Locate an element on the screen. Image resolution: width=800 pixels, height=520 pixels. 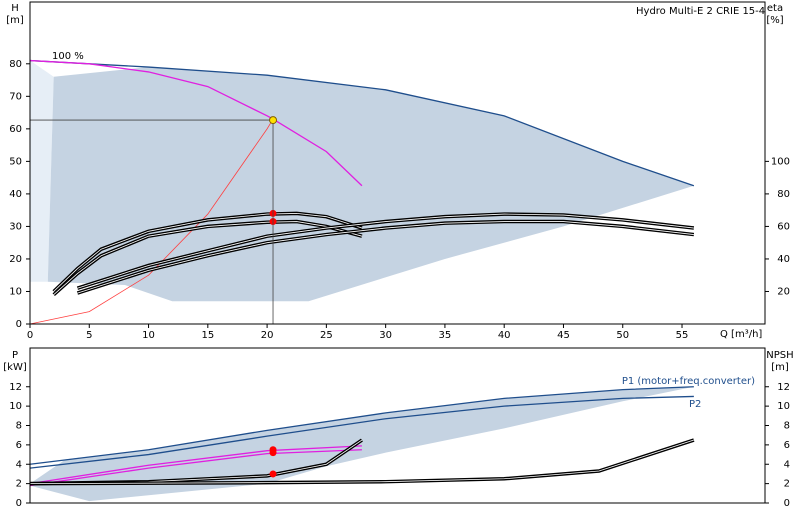
y2-tick-label: 60 is located at coordinates (783, 226).